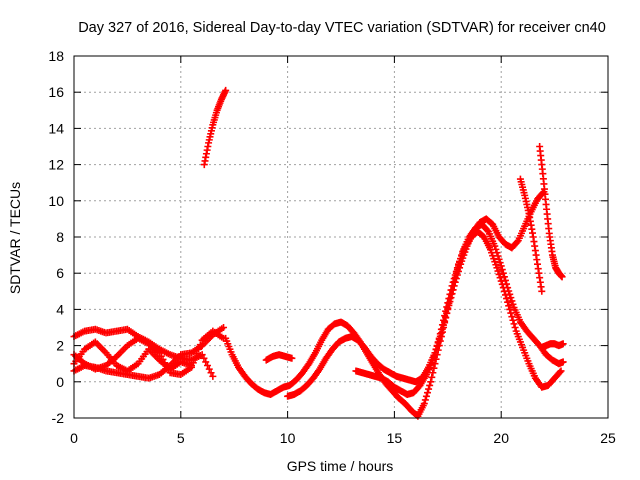  I want to click on y-tick-label: 0, so click(60, 382).